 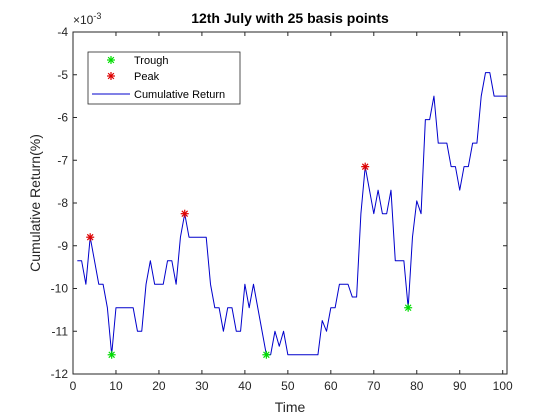 What do you see at coordinates (62, 118) in the screenshot?
I see `y-tick-label: -6` at bounding box center [62, 118].